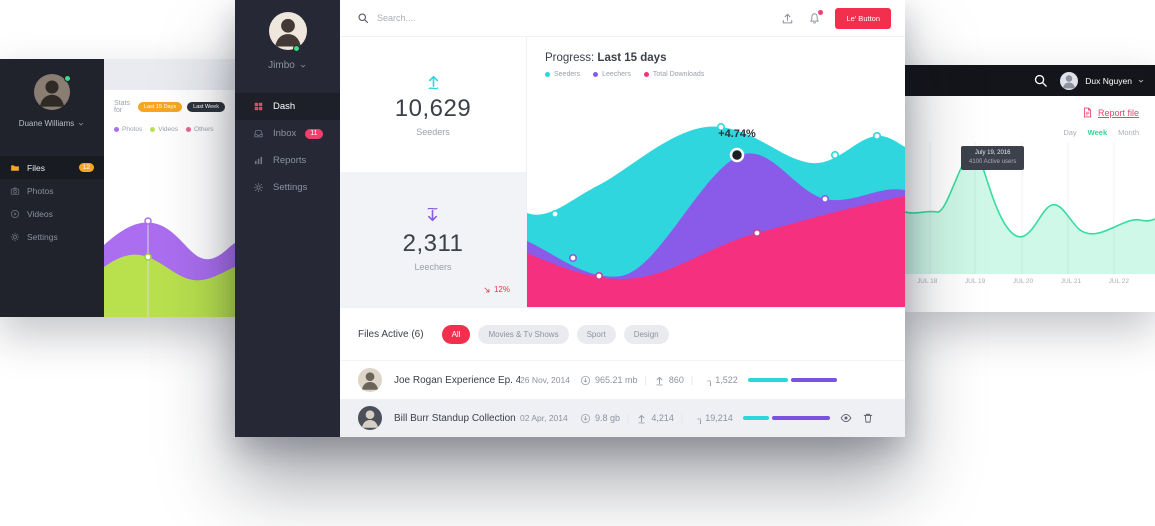  I want to click on left-chart-legend: Photos Videos Others, so click(169, 129).